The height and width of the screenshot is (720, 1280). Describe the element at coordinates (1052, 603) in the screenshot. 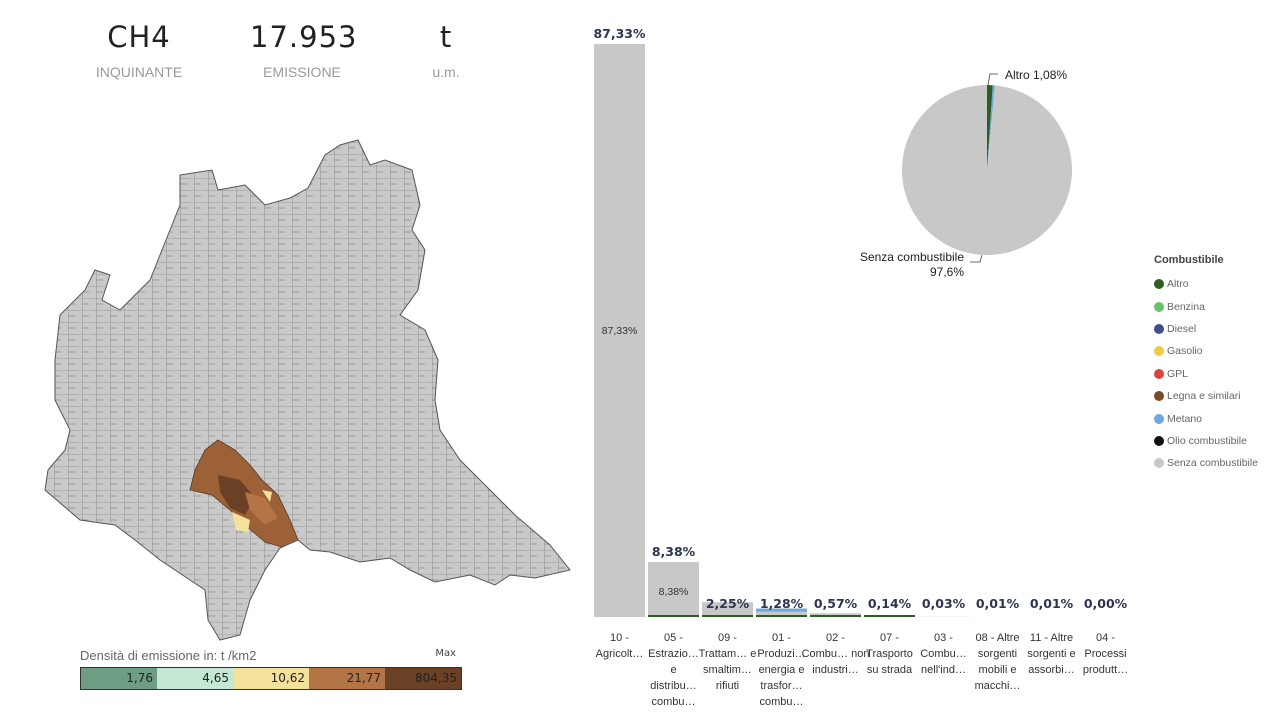

I see `bar-data-label-8: 0,01%` at that location.